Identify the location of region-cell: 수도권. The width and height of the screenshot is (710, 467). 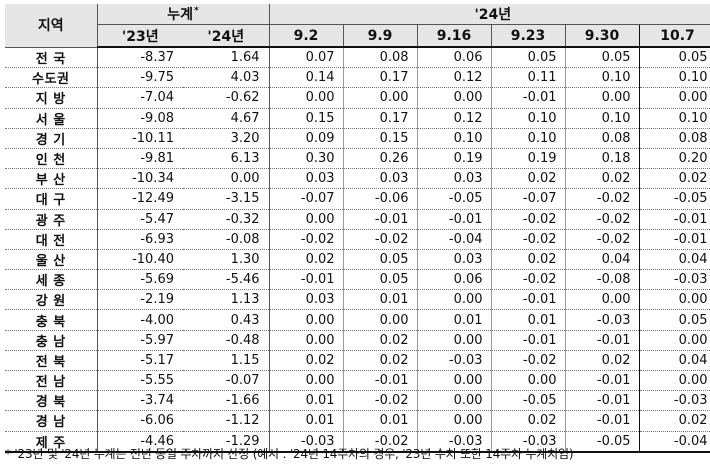
(51, 78).